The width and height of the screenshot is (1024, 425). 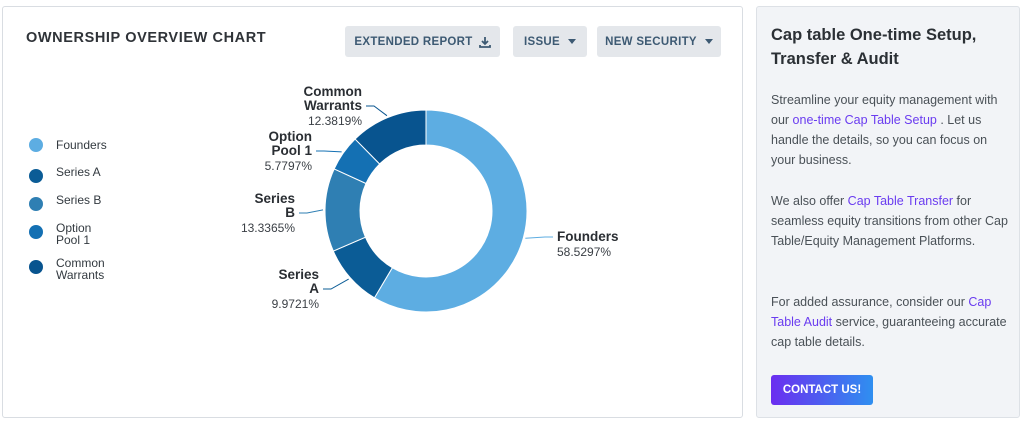 What do you see at coordinates (413, 41) in the screenshot?
I see `extended-report-label: EXTENDED REPORT` at bounding box center [413, 41].